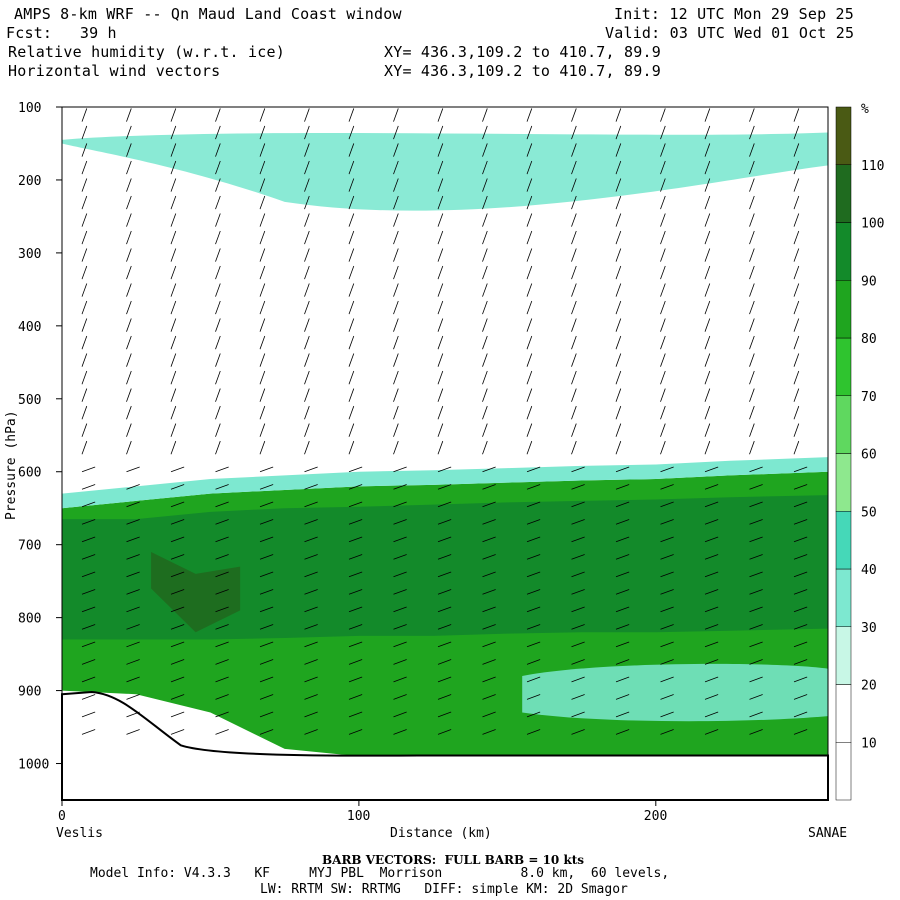 The height and width of the screenshot is (900, 900). What do you see at coordinates (79, 833) in the screenshot?
I see `x-left-label: Veslis` at bounding box center [79, 833].